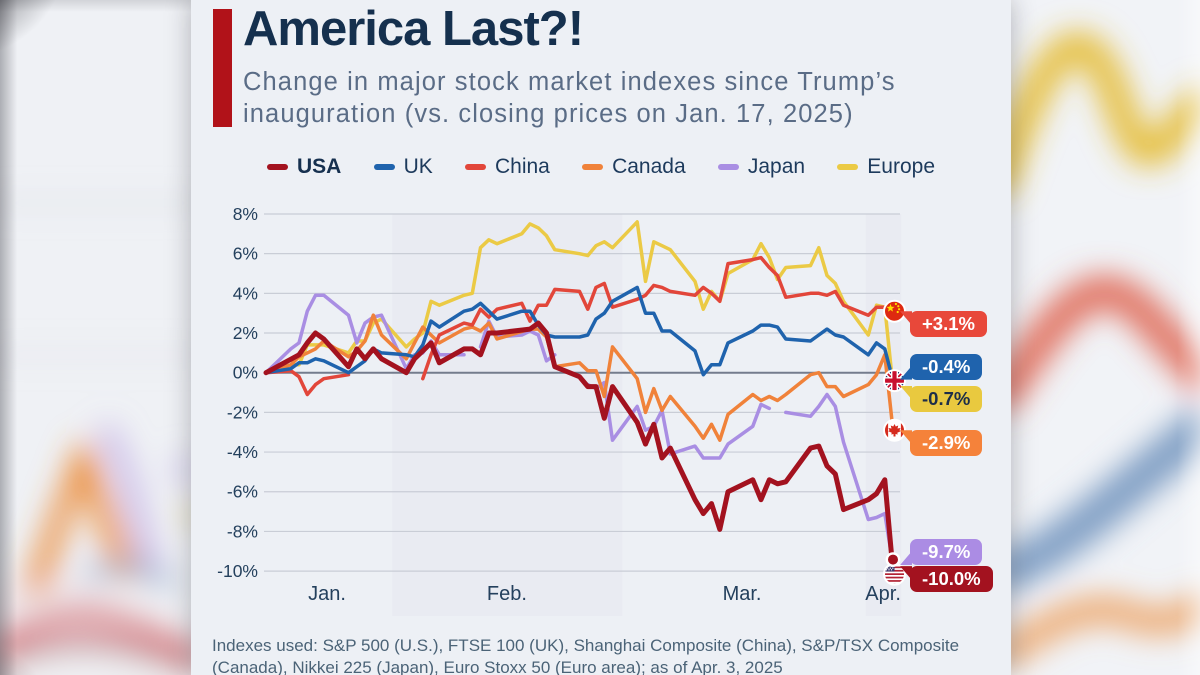  I want to click on legend-item-usa: USA, so click(304, 167).